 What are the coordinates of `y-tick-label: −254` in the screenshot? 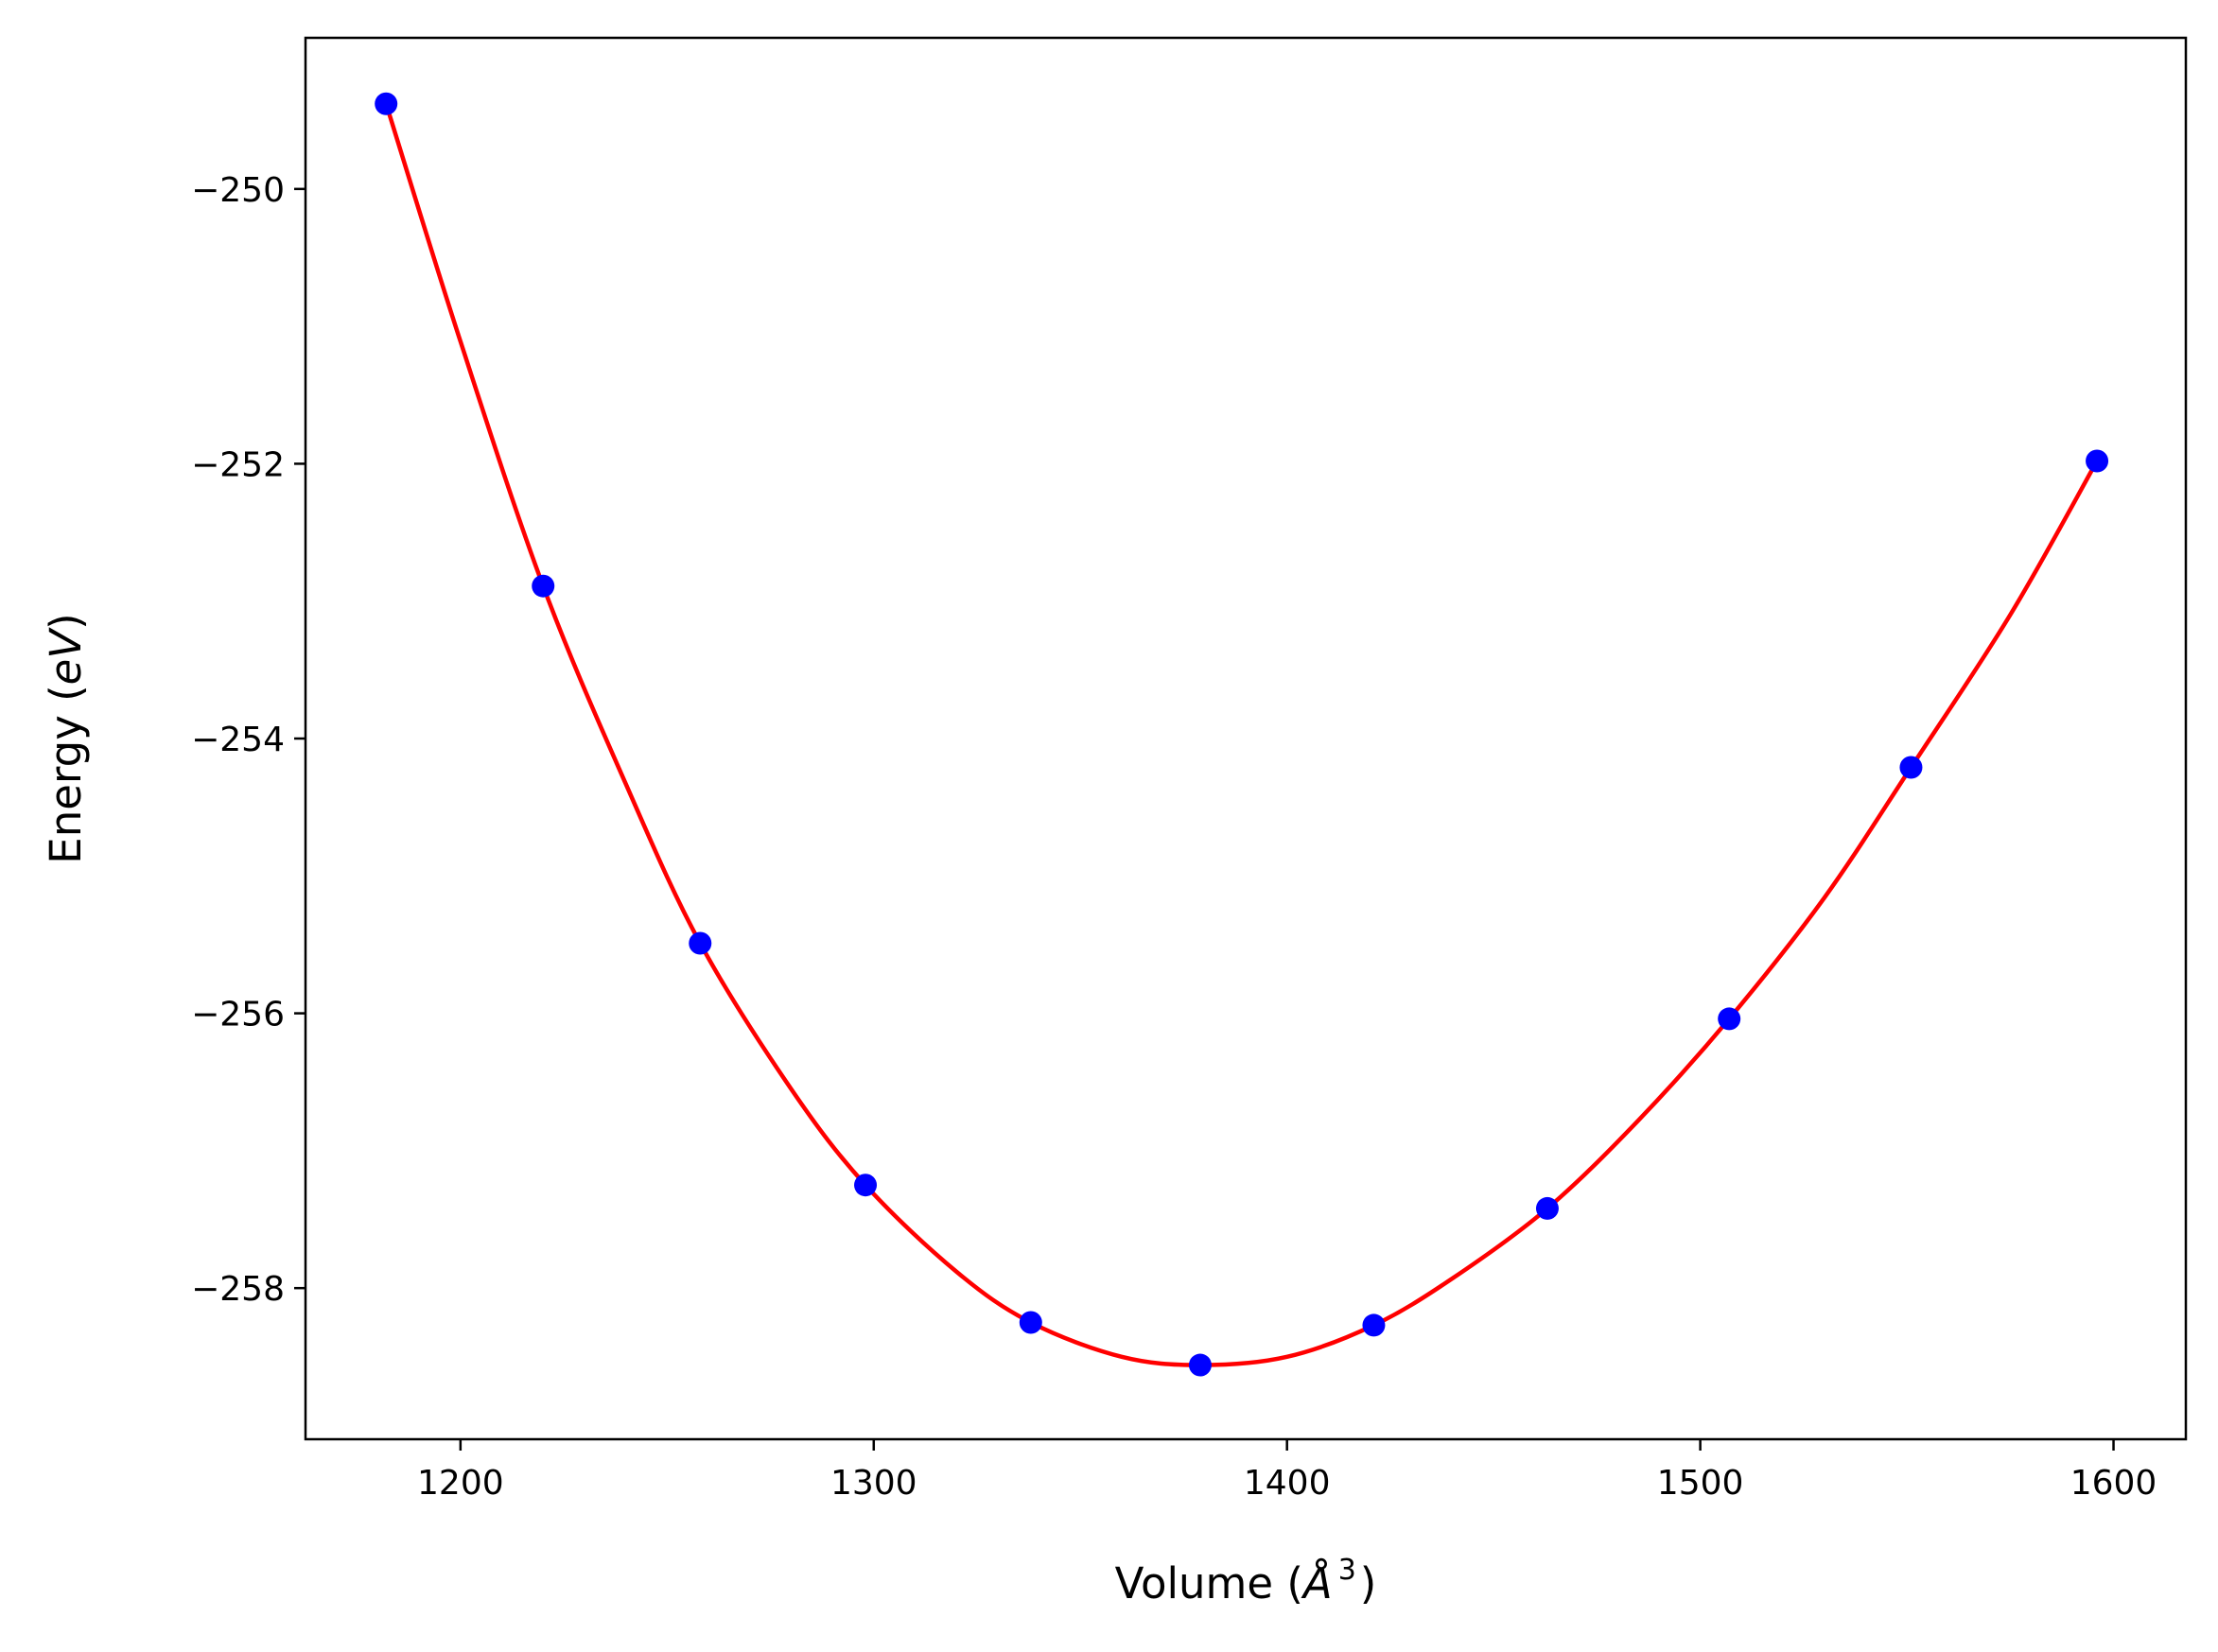 It's located at (238, 740).